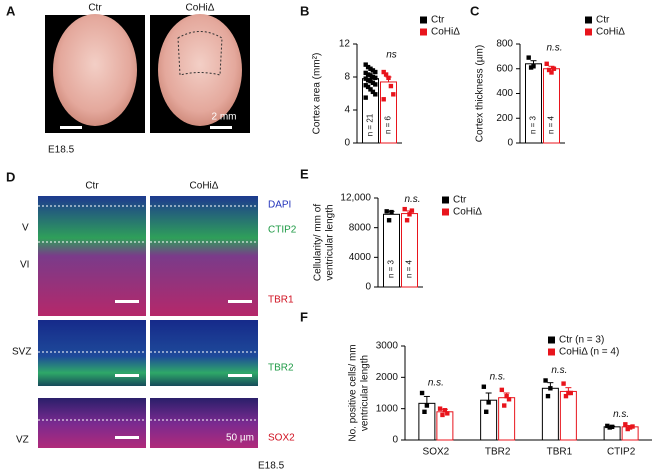  What do you see at coordinates (391, 268) in the screenshot?
I see `n-label: n = 3` at bounding box center [391, 268].